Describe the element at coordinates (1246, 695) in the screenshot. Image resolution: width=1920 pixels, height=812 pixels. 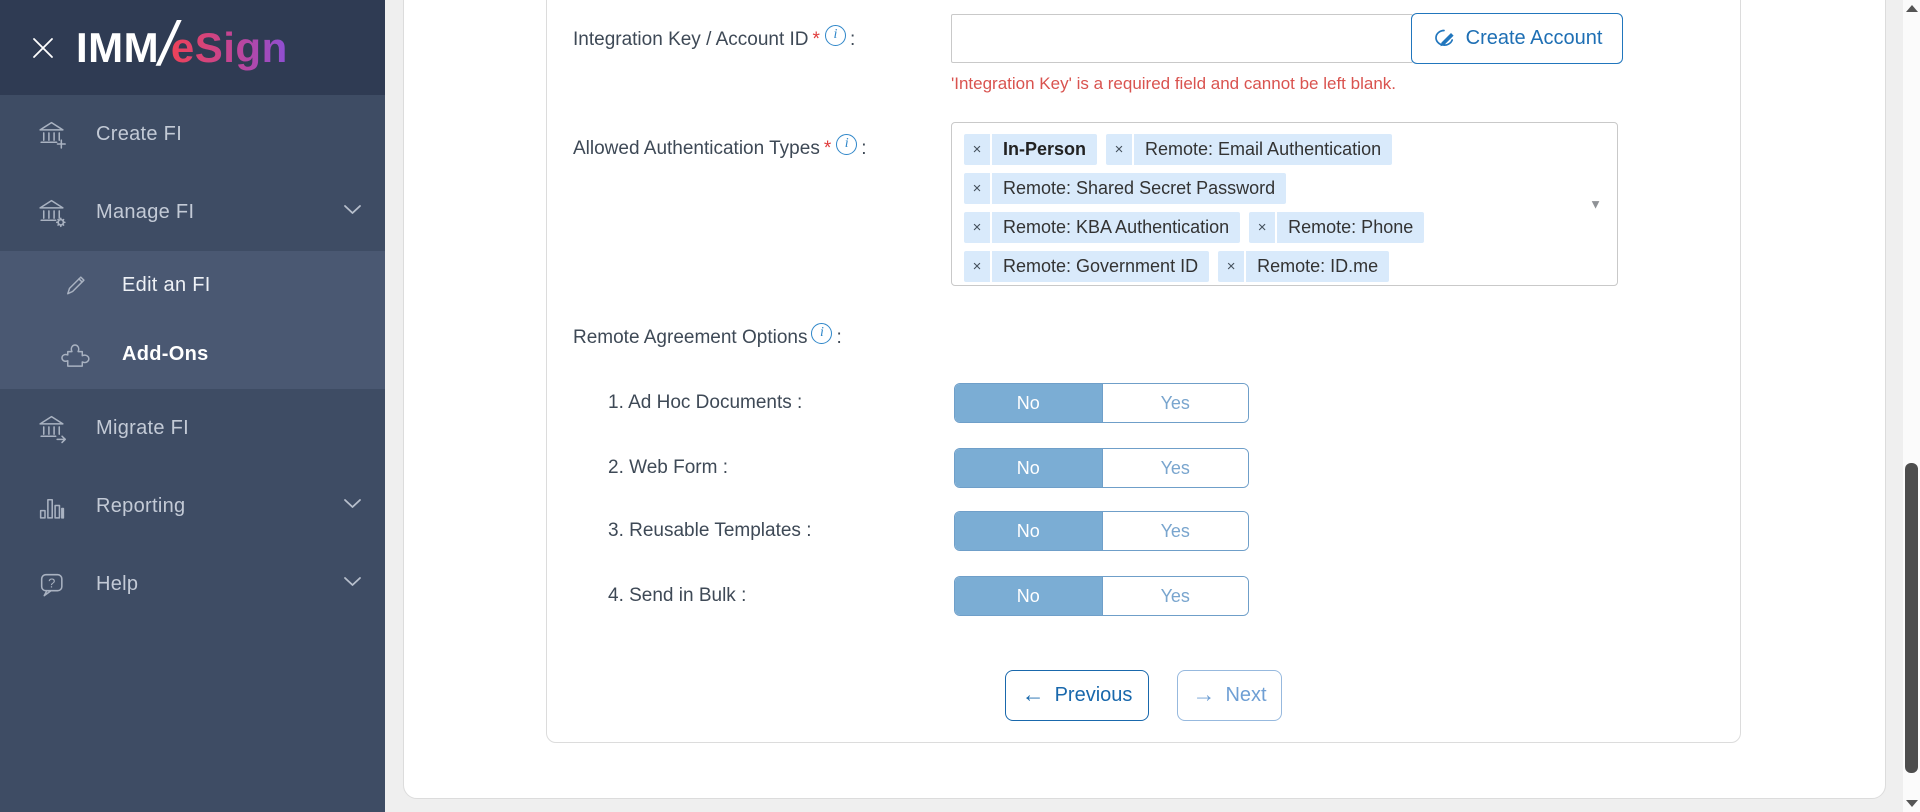
I see `next-label: Next` at that location.